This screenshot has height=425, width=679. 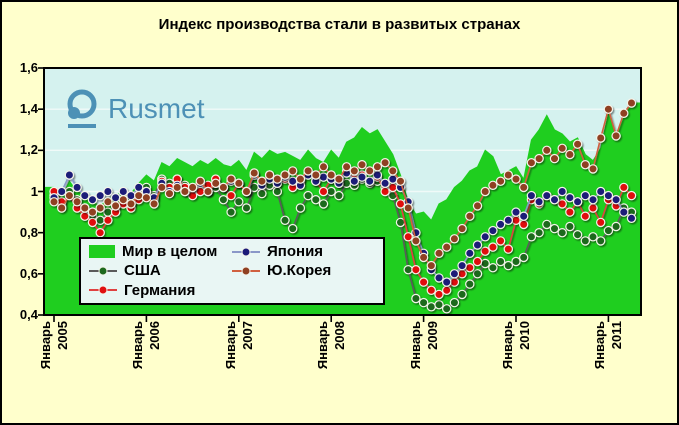 What do you see at coordinates (160, 290) in the screenshot?
I see `legend-item-Германия: Германия` at bounding box center [160, 290].